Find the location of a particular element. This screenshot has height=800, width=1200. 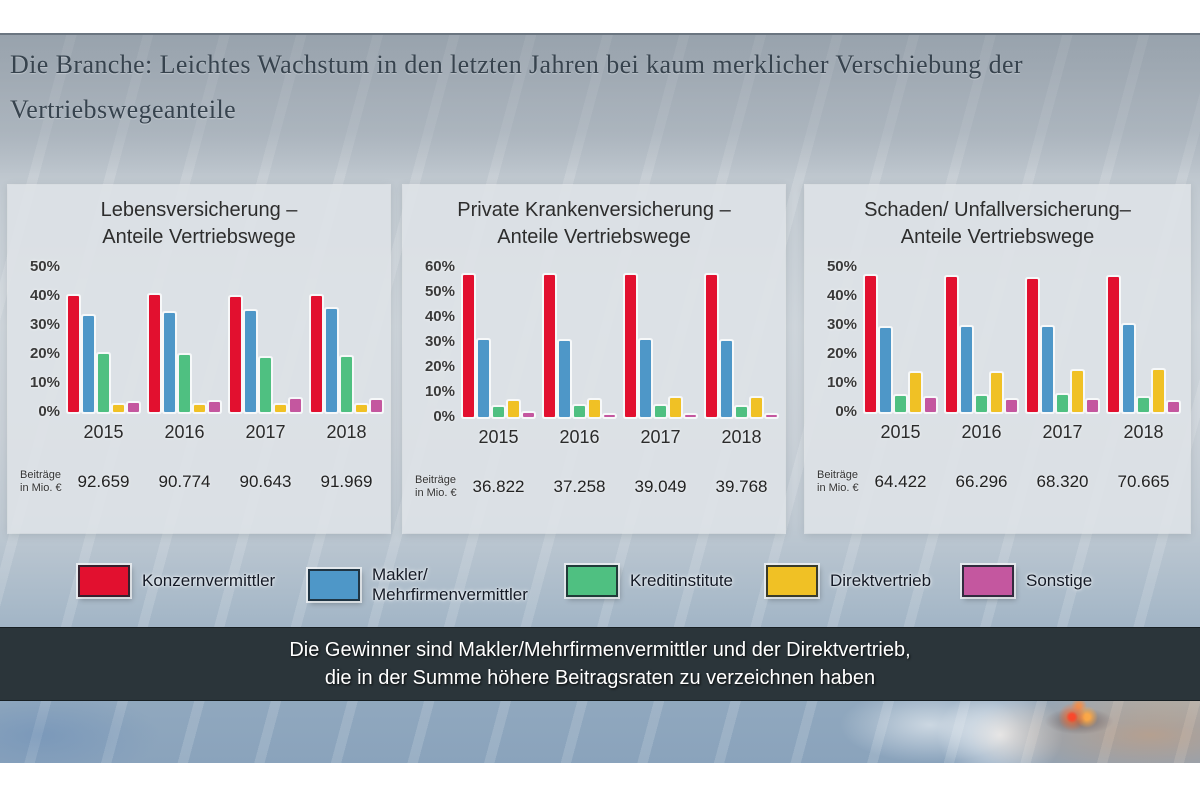

chart-title-line1: Lebensversicherung – is located at coordinates (199, 210).